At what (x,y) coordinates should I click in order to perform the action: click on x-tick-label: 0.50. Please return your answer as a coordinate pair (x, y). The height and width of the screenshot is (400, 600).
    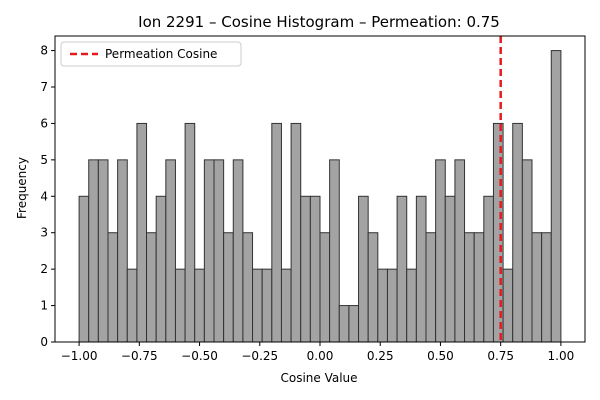
    Looking at the image, I should click on (440, 356).